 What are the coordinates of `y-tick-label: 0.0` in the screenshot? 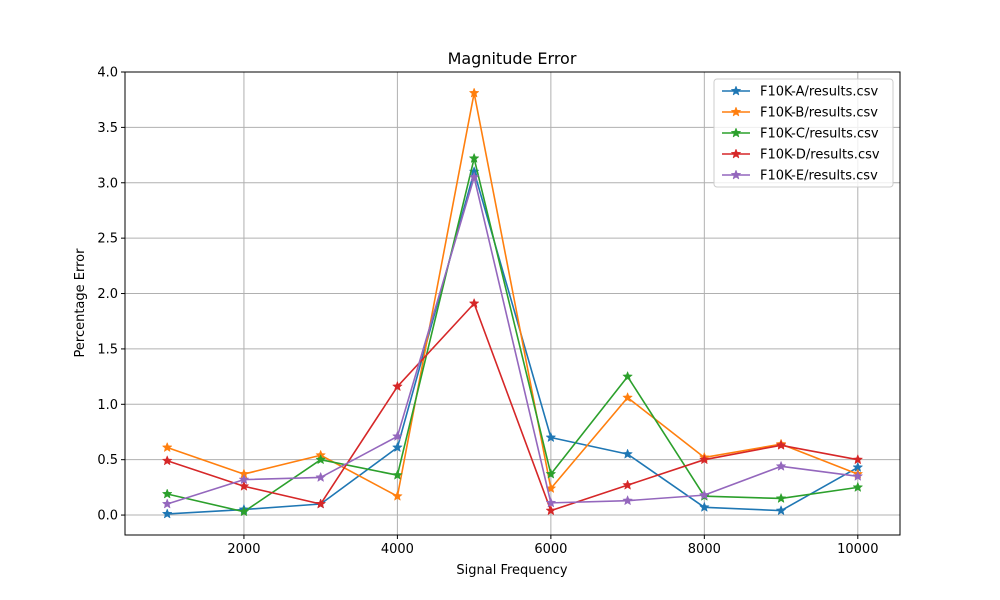 It's located at (107, 516).